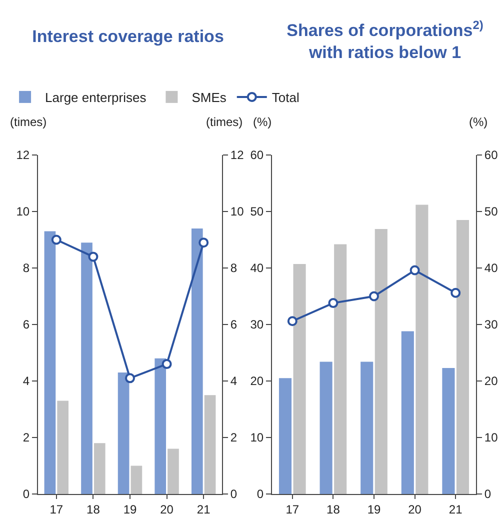 The height and width of the screenshot is (523, 504). I want to click on legend-label: Large enterprises, so click(96, 98).